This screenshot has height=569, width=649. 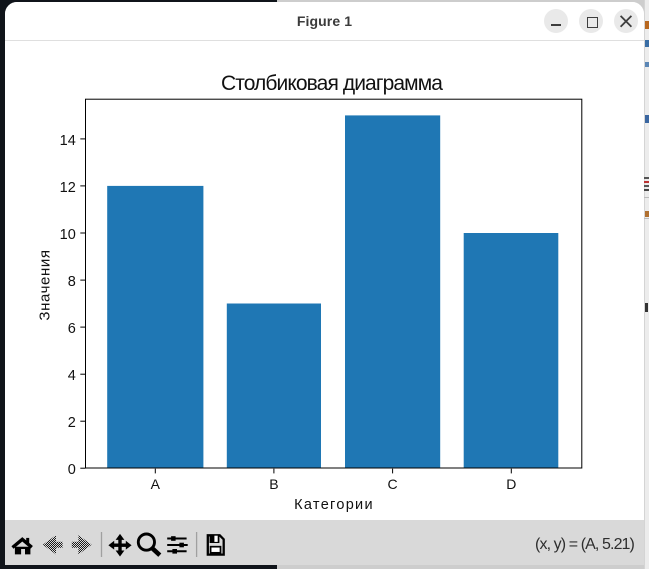 I want to click on svg-text: 0, so click(x=72, y=470).